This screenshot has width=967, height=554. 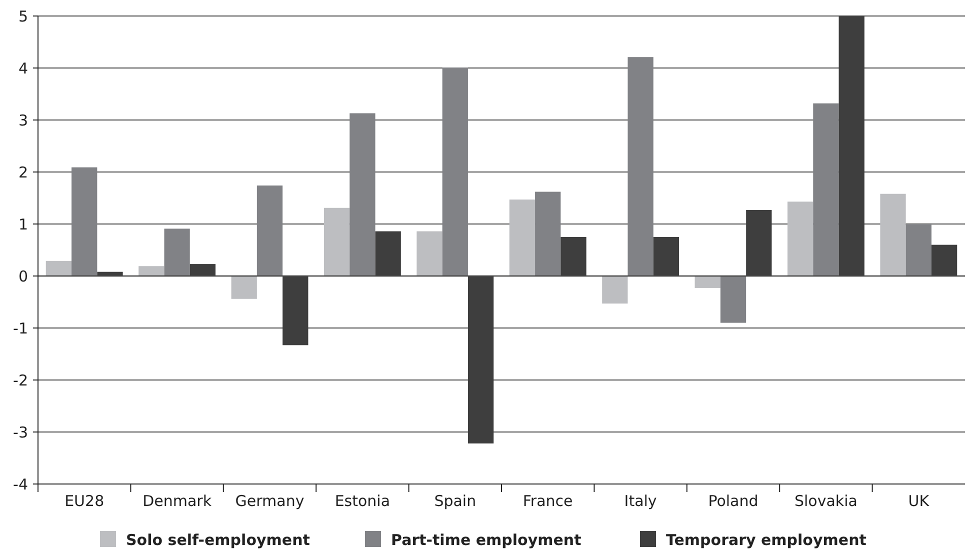 I want to click on y-tick-label: -4, so click(x=20, y=484).